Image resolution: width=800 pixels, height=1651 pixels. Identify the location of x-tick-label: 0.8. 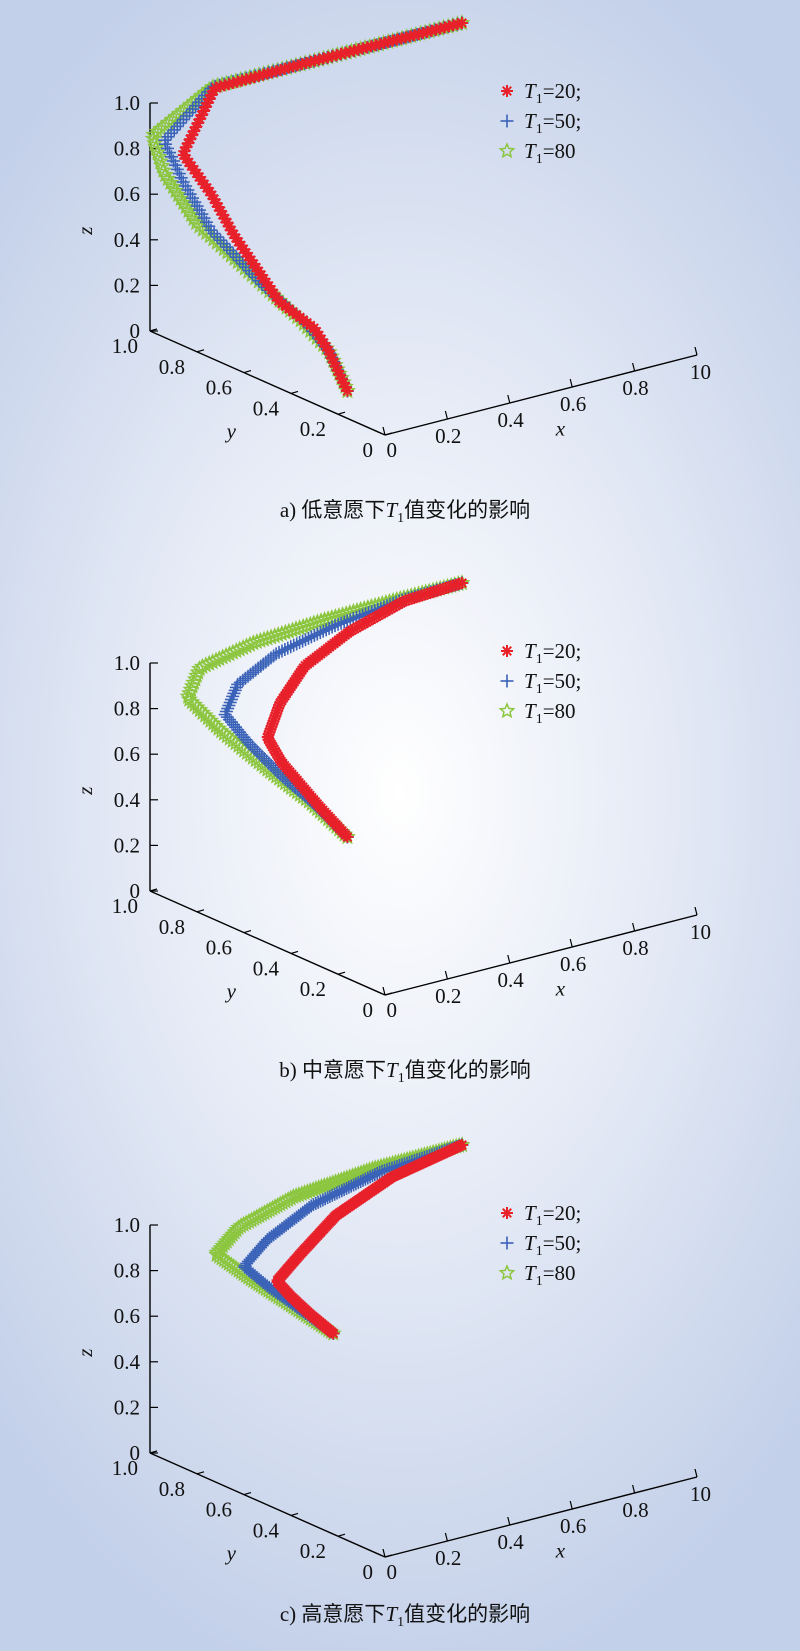
(635, 388).